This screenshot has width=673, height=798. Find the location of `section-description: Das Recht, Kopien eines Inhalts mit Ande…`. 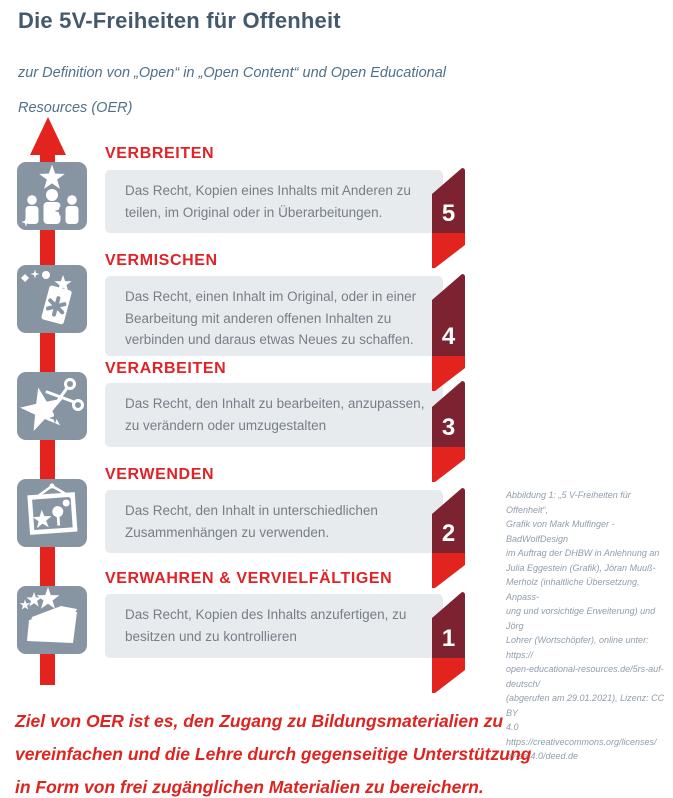

section-description: Das Recht, Kopien eines Inhalts mit Ande… is located at coordinates (268, 201).